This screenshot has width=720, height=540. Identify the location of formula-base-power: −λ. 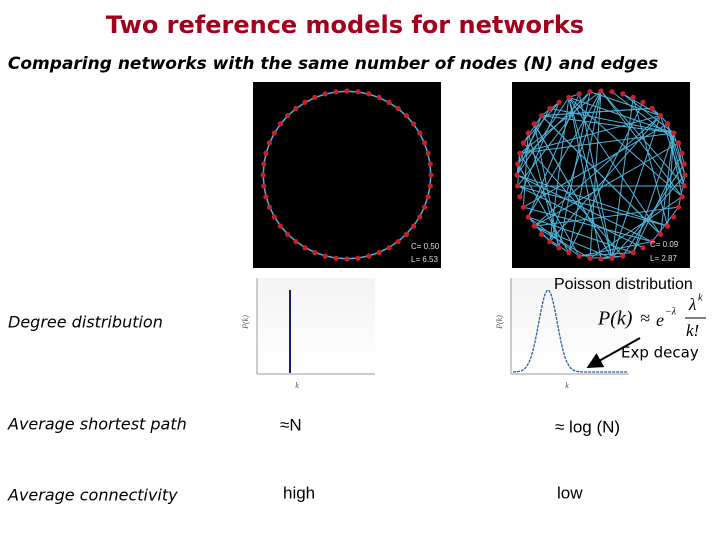
(671, 311).